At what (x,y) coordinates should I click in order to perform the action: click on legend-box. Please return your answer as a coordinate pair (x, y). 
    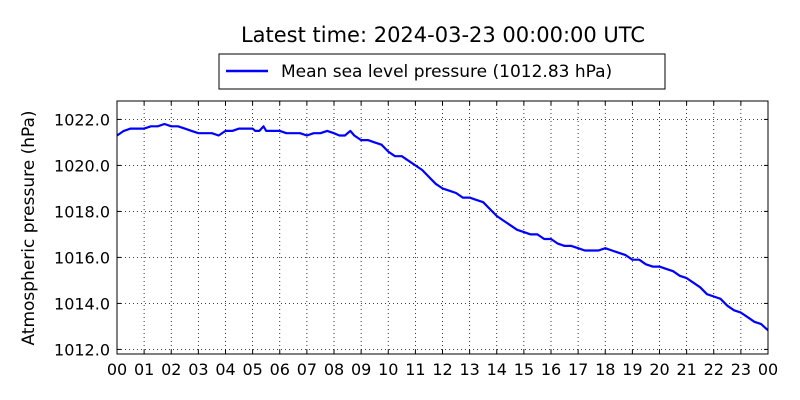
    Looking at the image, I should click on (442, 71).